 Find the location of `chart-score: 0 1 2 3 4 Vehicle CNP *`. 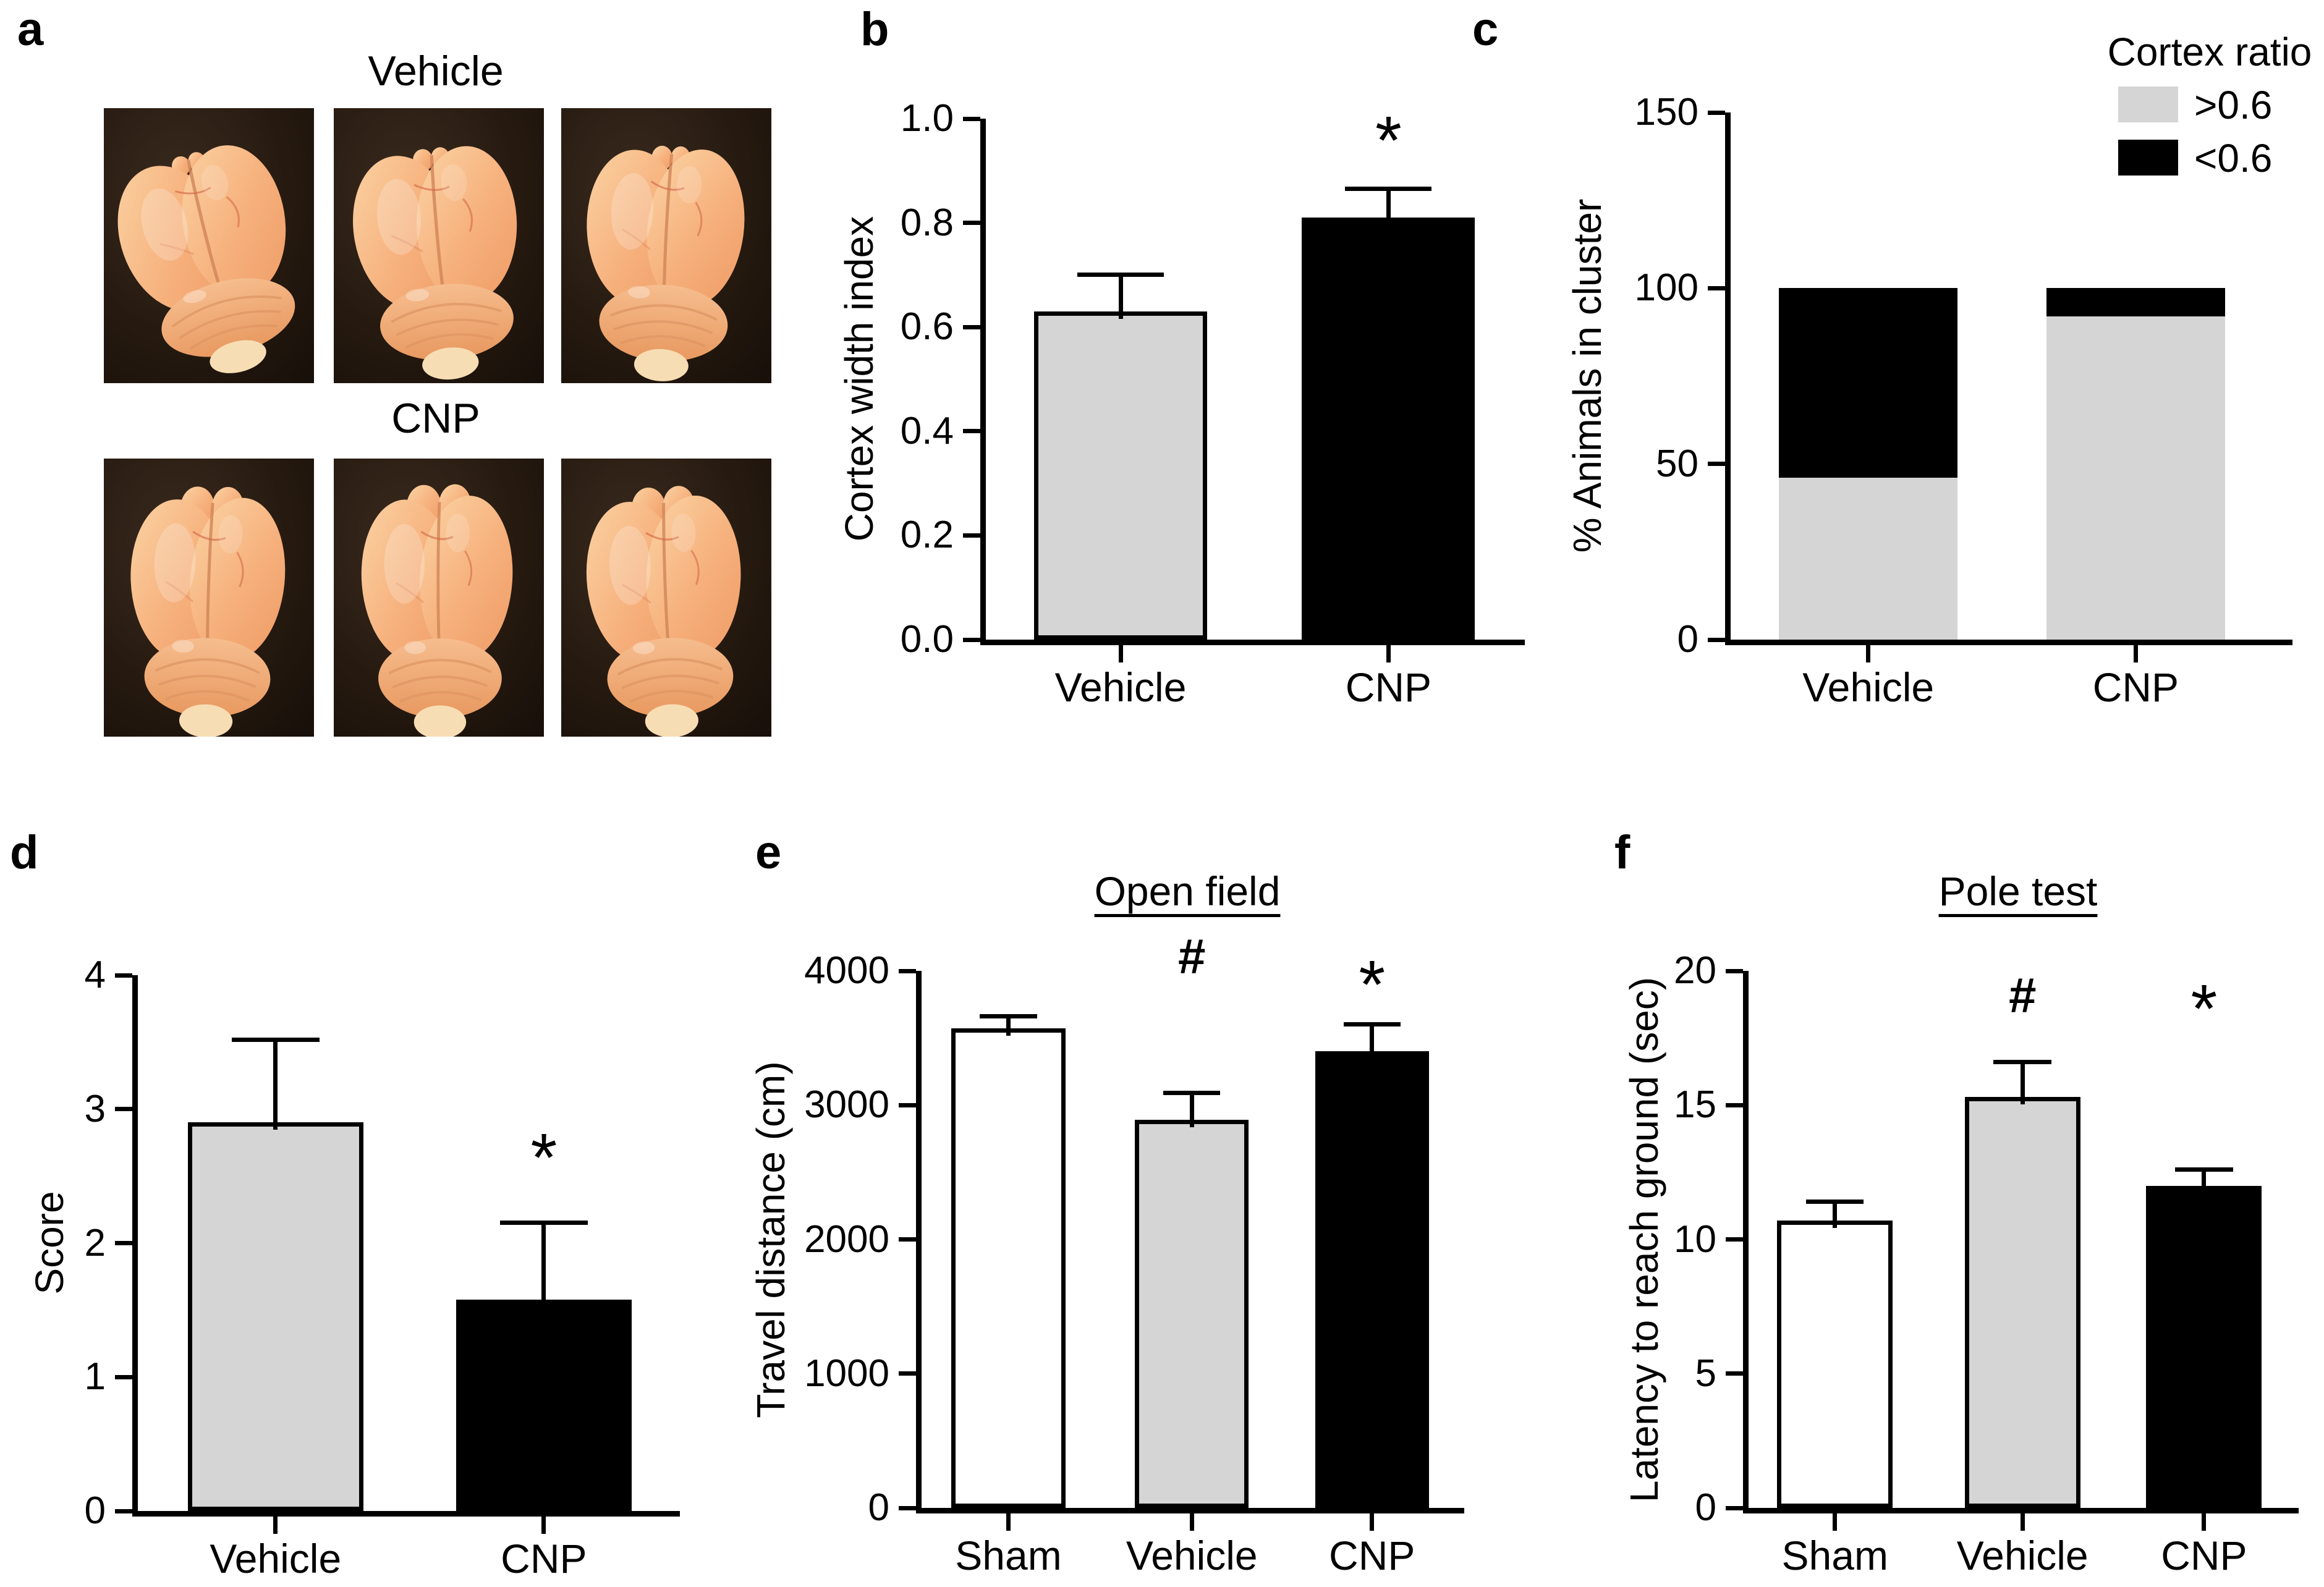

chart-score: 0 1 2 3 4 Vehicle CNP * is located at coordinates (382, 1267).